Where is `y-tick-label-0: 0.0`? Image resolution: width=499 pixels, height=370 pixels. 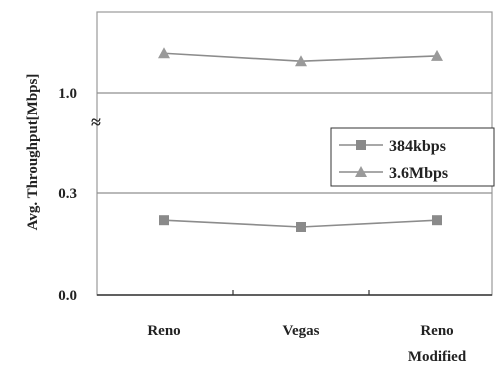 y-tick-label-0: 0.0 is located at coordinates (67, 296).